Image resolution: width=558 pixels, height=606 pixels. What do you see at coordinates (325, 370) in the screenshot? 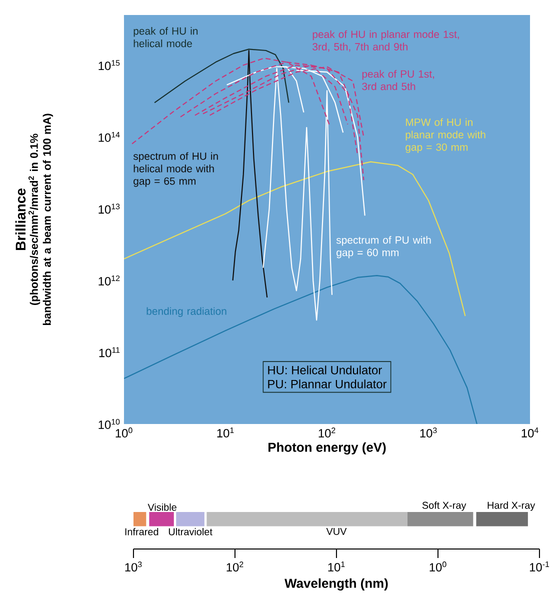
I see `annotation: HU: Helical Undulator` at bounding box center [325, 370].